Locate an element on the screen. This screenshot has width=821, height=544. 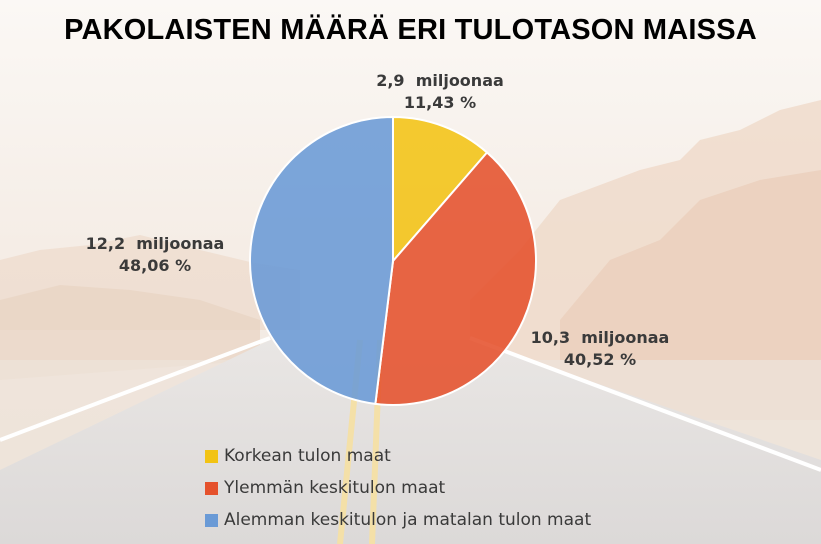
percent-label: 11,43 % is located at coordinates (440, 102).